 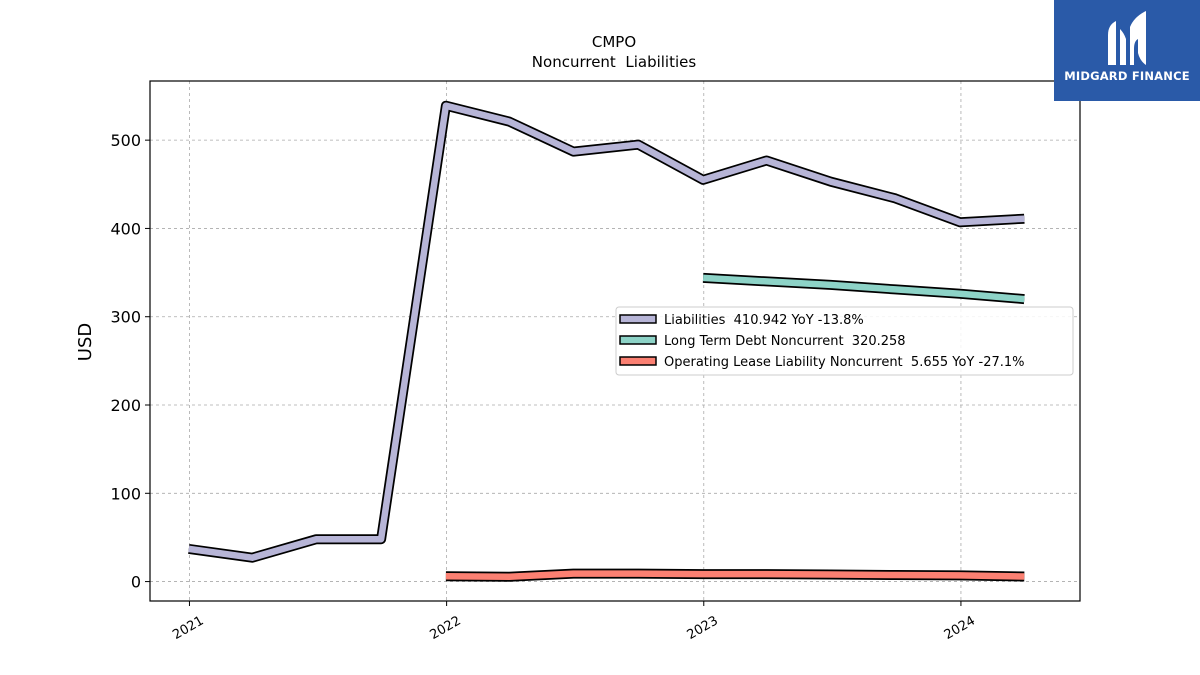 What do you see at coordinates (85, 342) in the screenshot?
I see `y-axis-label: USD` at bounding box center [85, 342].